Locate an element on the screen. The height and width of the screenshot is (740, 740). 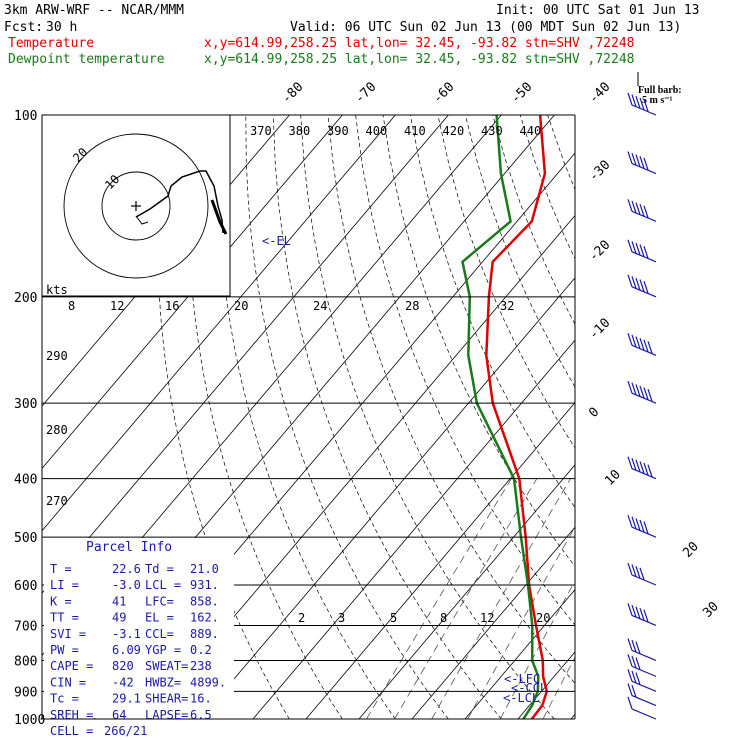
parcel-info-row: SVI = -3.1 CCL= 889. is located at coordinates (134, 634).